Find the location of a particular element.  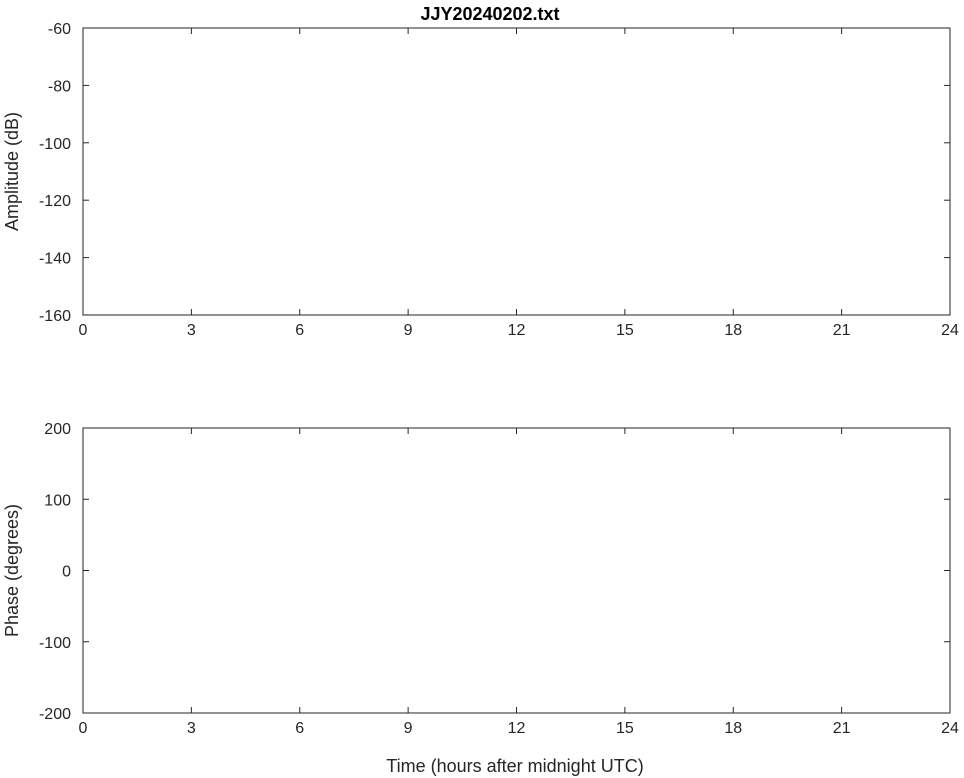

amplitude-x-tick-label: 12 is located at coordinates (517, 330).